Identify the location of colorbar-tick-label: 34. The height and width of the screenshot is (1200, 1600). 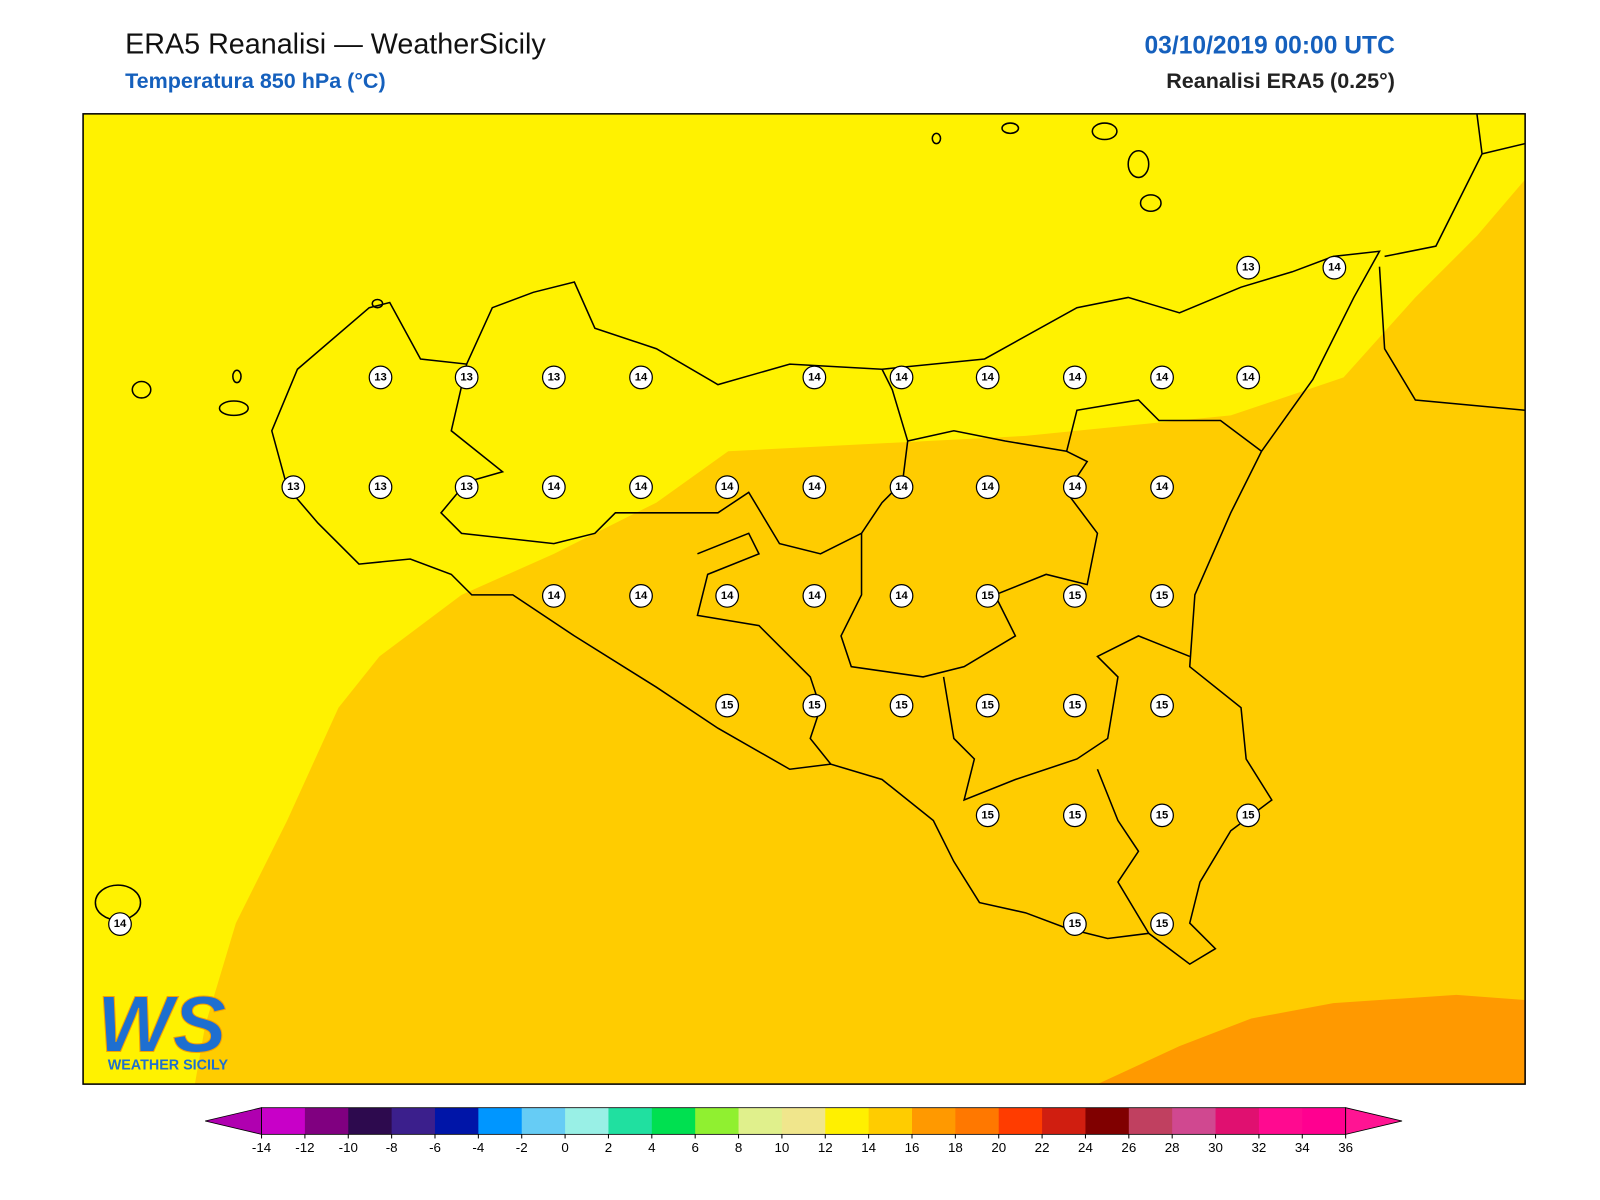
(1302, 1147).